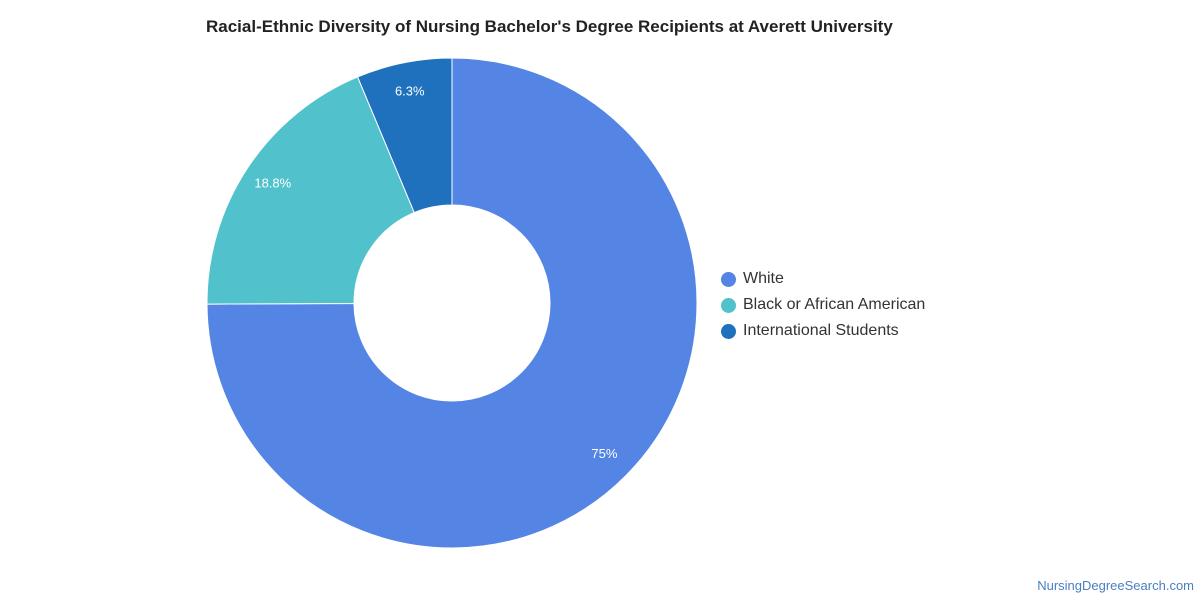 This screenshot has height=600, width=1200. What do you see at coordinates (823, 279) in the screenshot?
I see `legend-item-white: White` at bounding box center [823, 279].